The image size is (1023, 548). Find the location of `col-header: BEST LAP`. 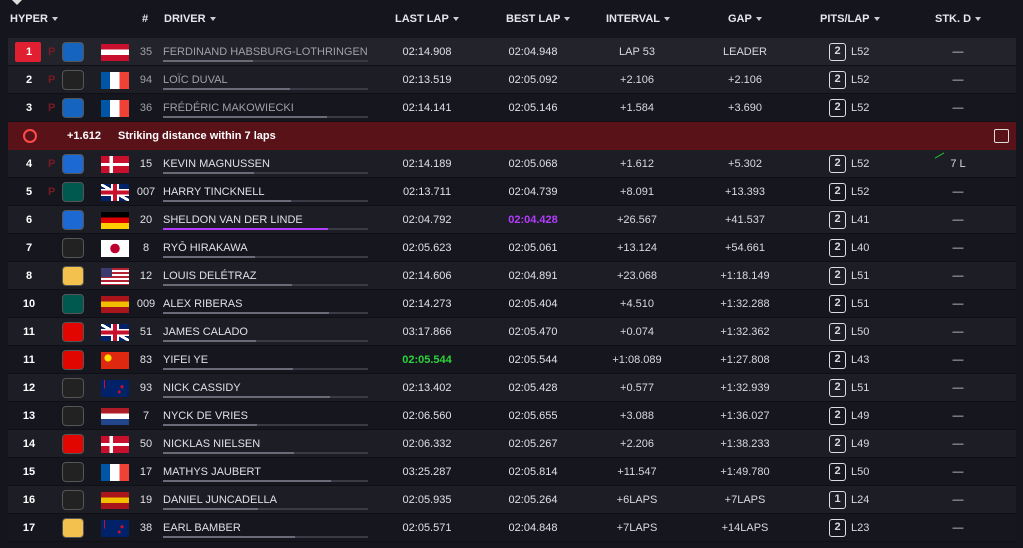

col-header: BEST LAP is located at coordinates (538, 19).